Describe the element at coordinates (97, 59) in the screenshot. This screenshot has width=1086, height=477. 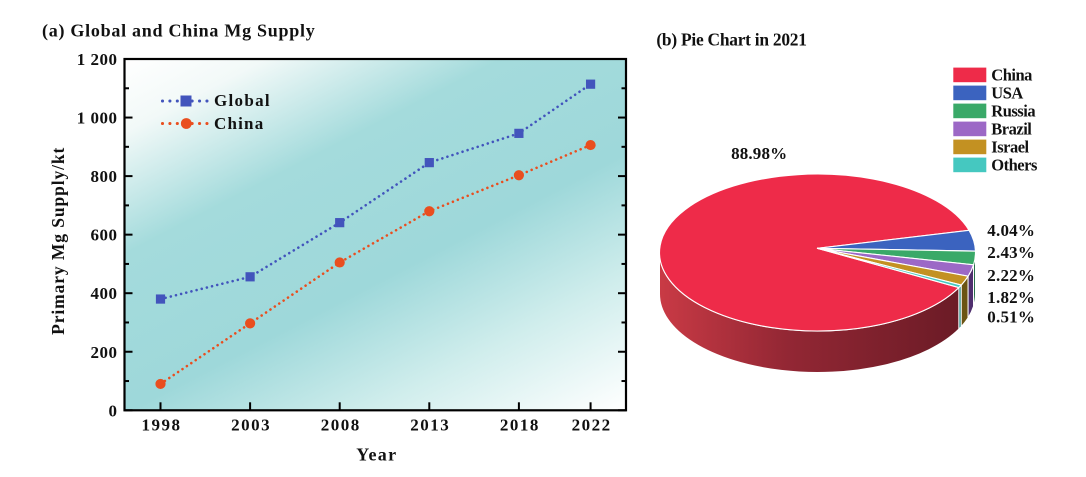
I see `svg-text: 1 200` at that location.